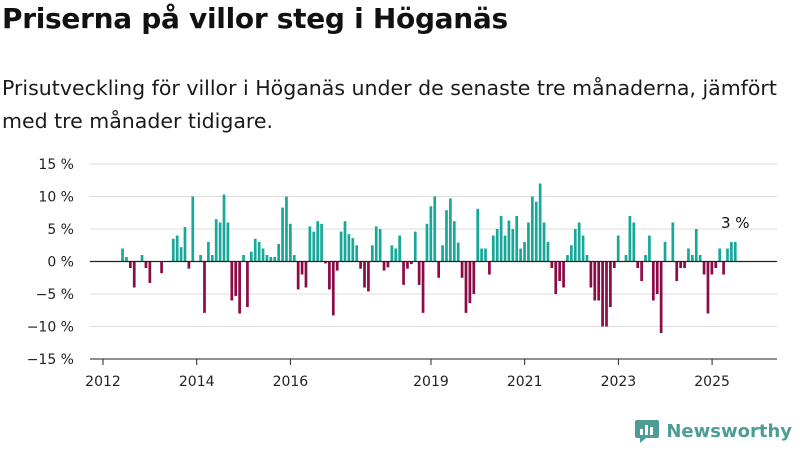 This screenshot has width=800, height=450. What do you see at coordinates (525, 382) in the screenshot?
I see `x-tick-label: 2021` at bounding box center [525, 382].